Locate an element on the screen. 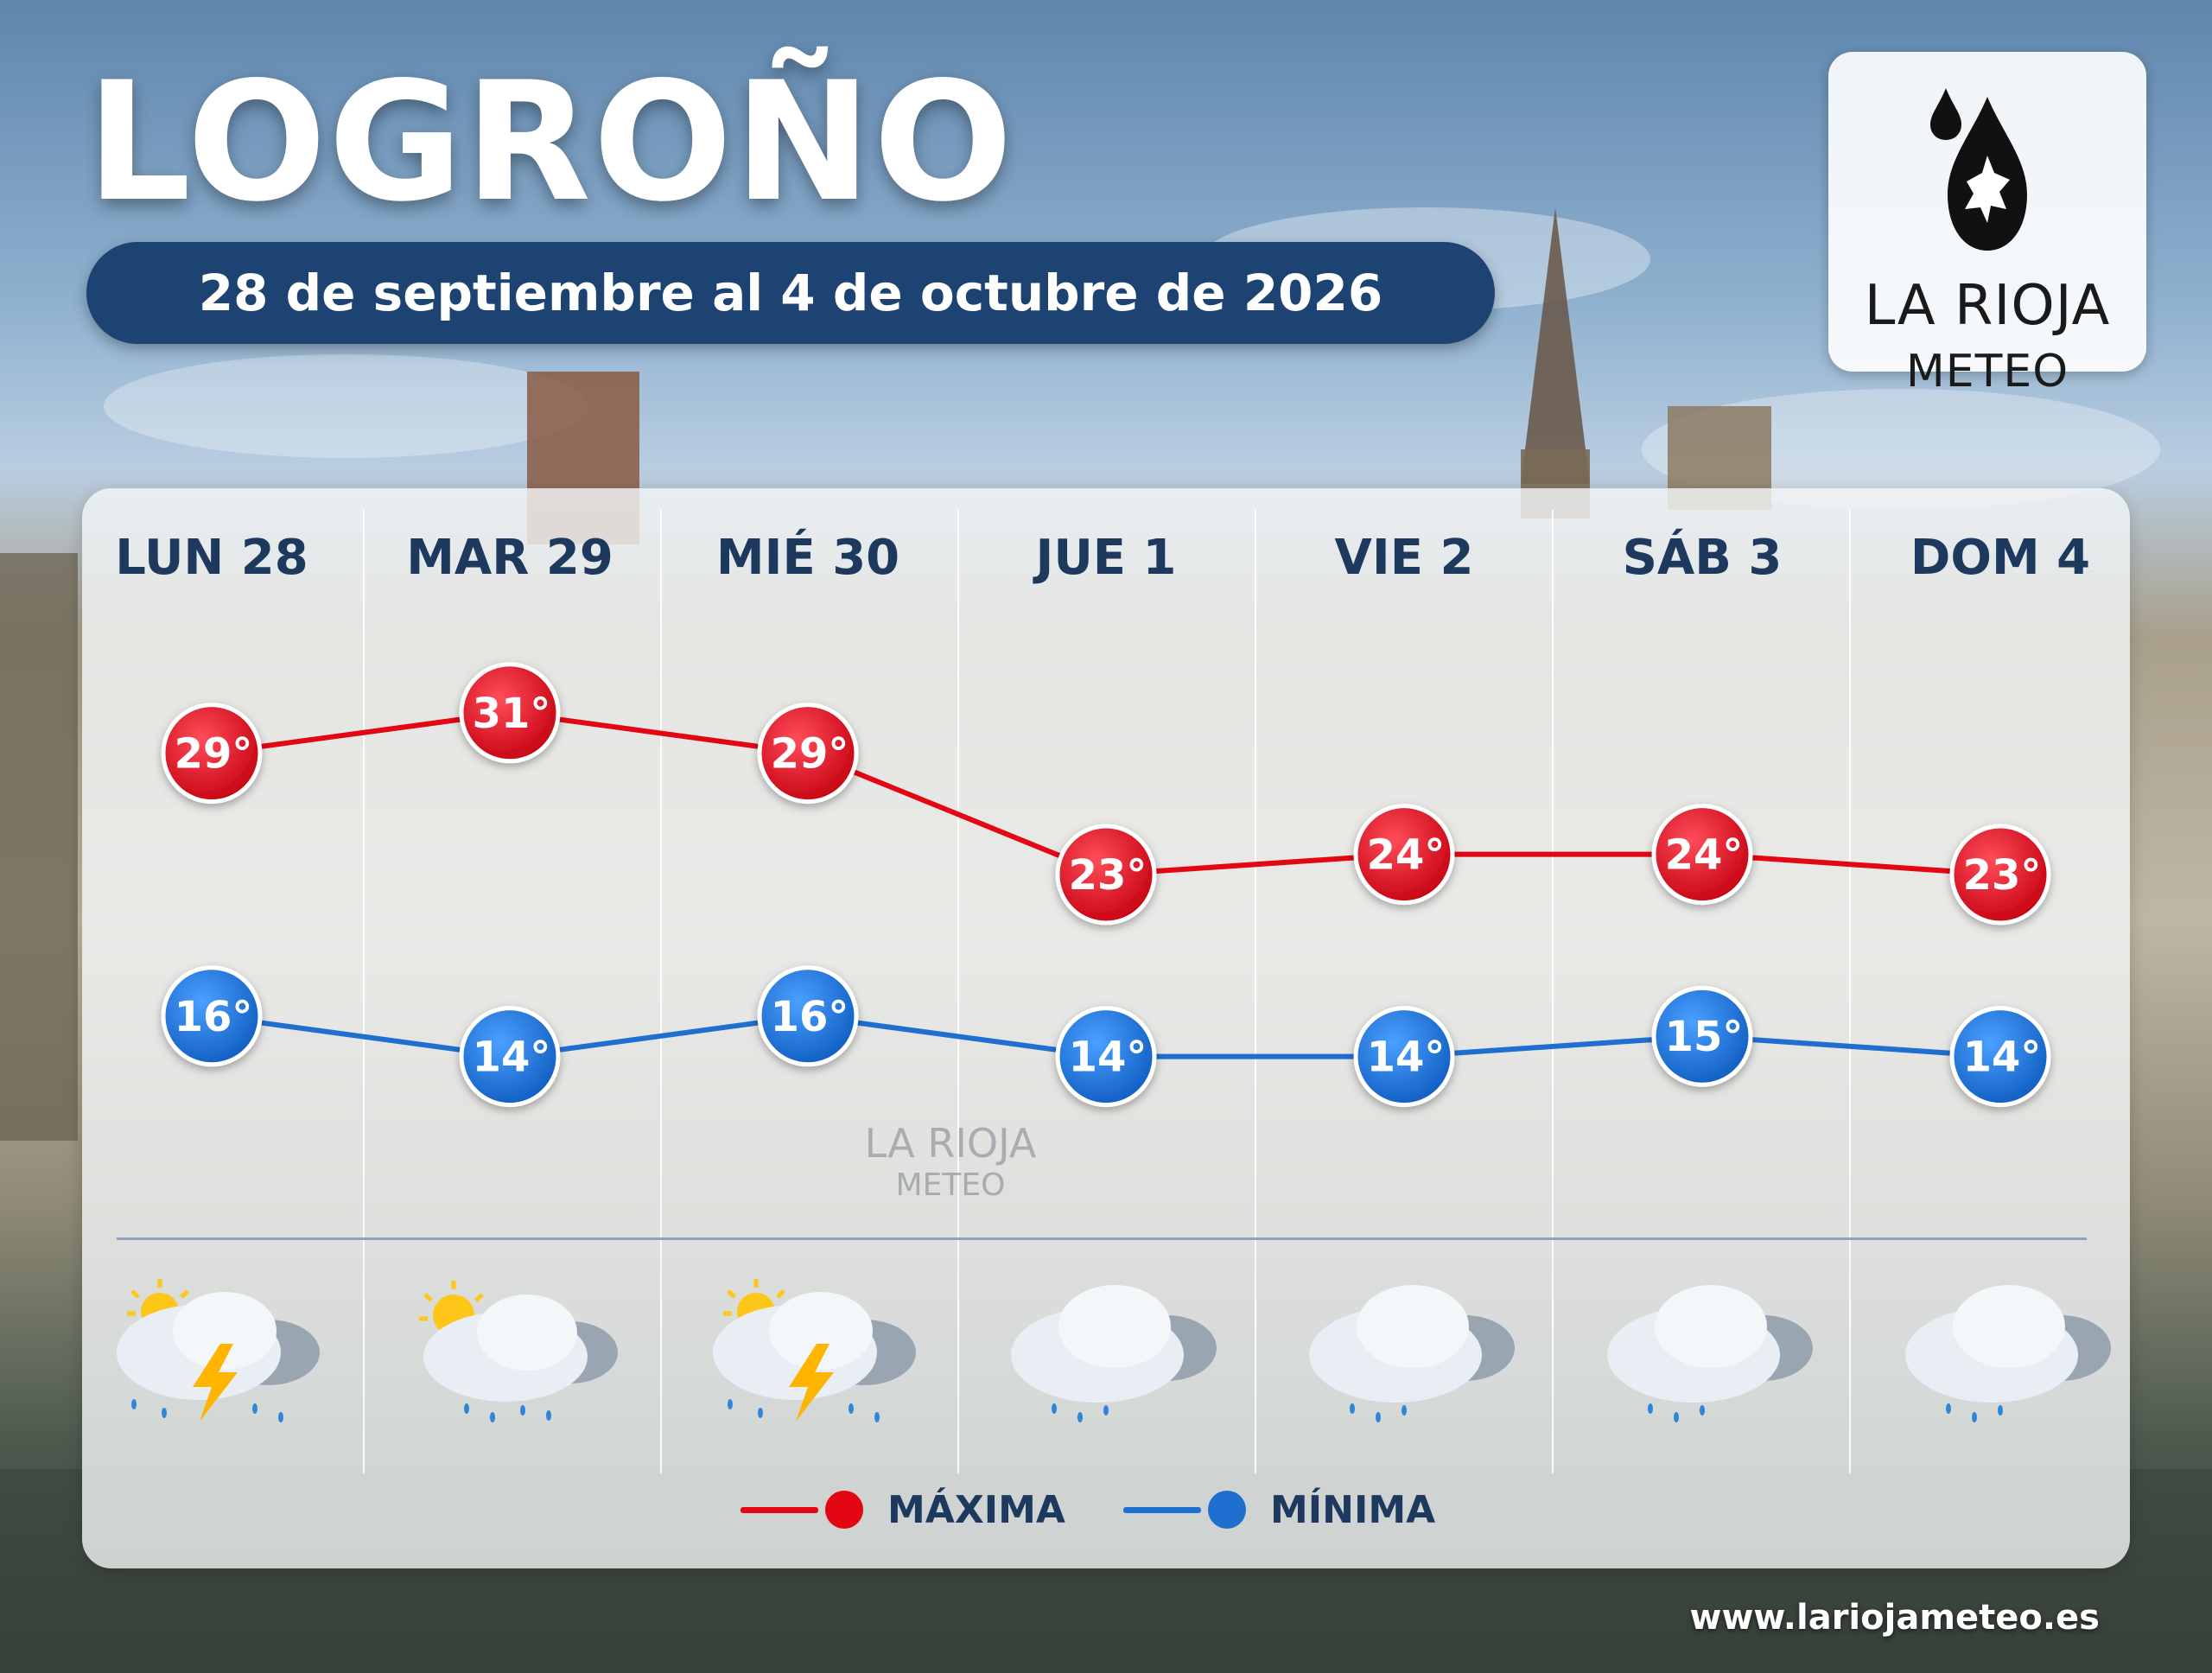  day-label-sab-3: SÁB 3 is located at coordinates (1702, 558).